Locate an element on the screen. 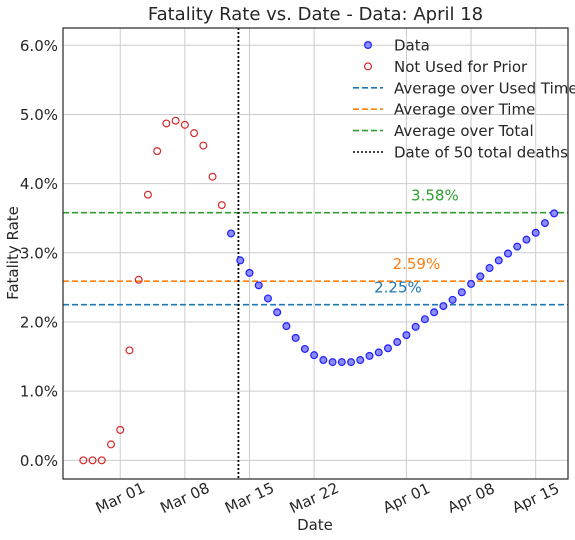 This screenshot has width=575, height=540. legend-label-avg_used: Average over Used Time is located at coordinates (484, 88).